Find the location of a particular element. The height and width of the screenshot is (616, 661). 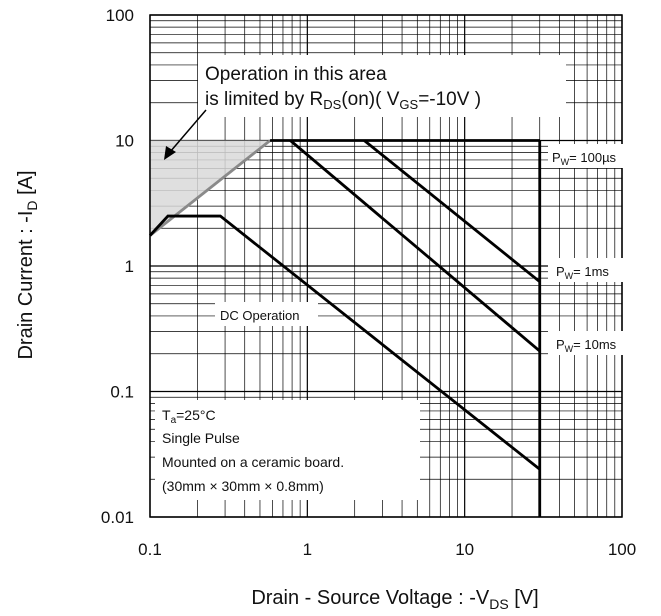

label-part: Drain Current : -I is located at coordinates (26, 285).